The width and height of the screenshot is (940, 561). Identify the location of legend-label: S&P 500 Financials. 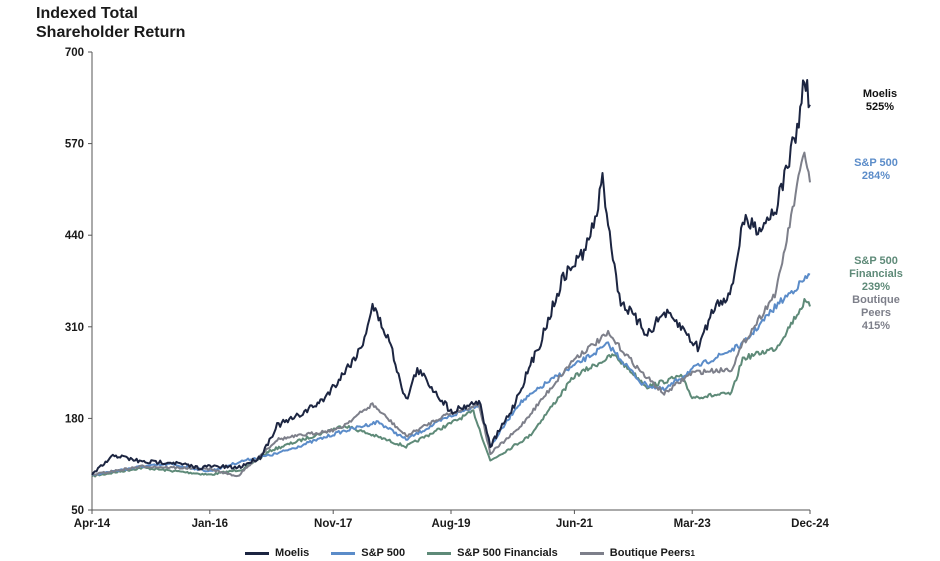
(507, 553).